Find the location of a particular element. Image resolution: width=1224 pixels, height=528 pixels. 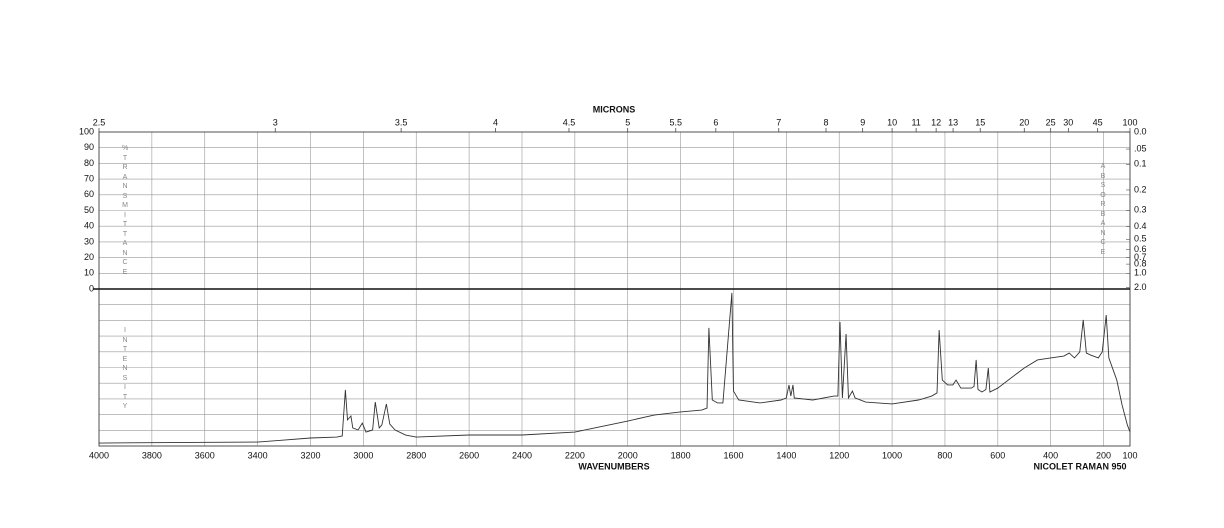

y-tick-label: 20 is located at coordinates (89, 257).